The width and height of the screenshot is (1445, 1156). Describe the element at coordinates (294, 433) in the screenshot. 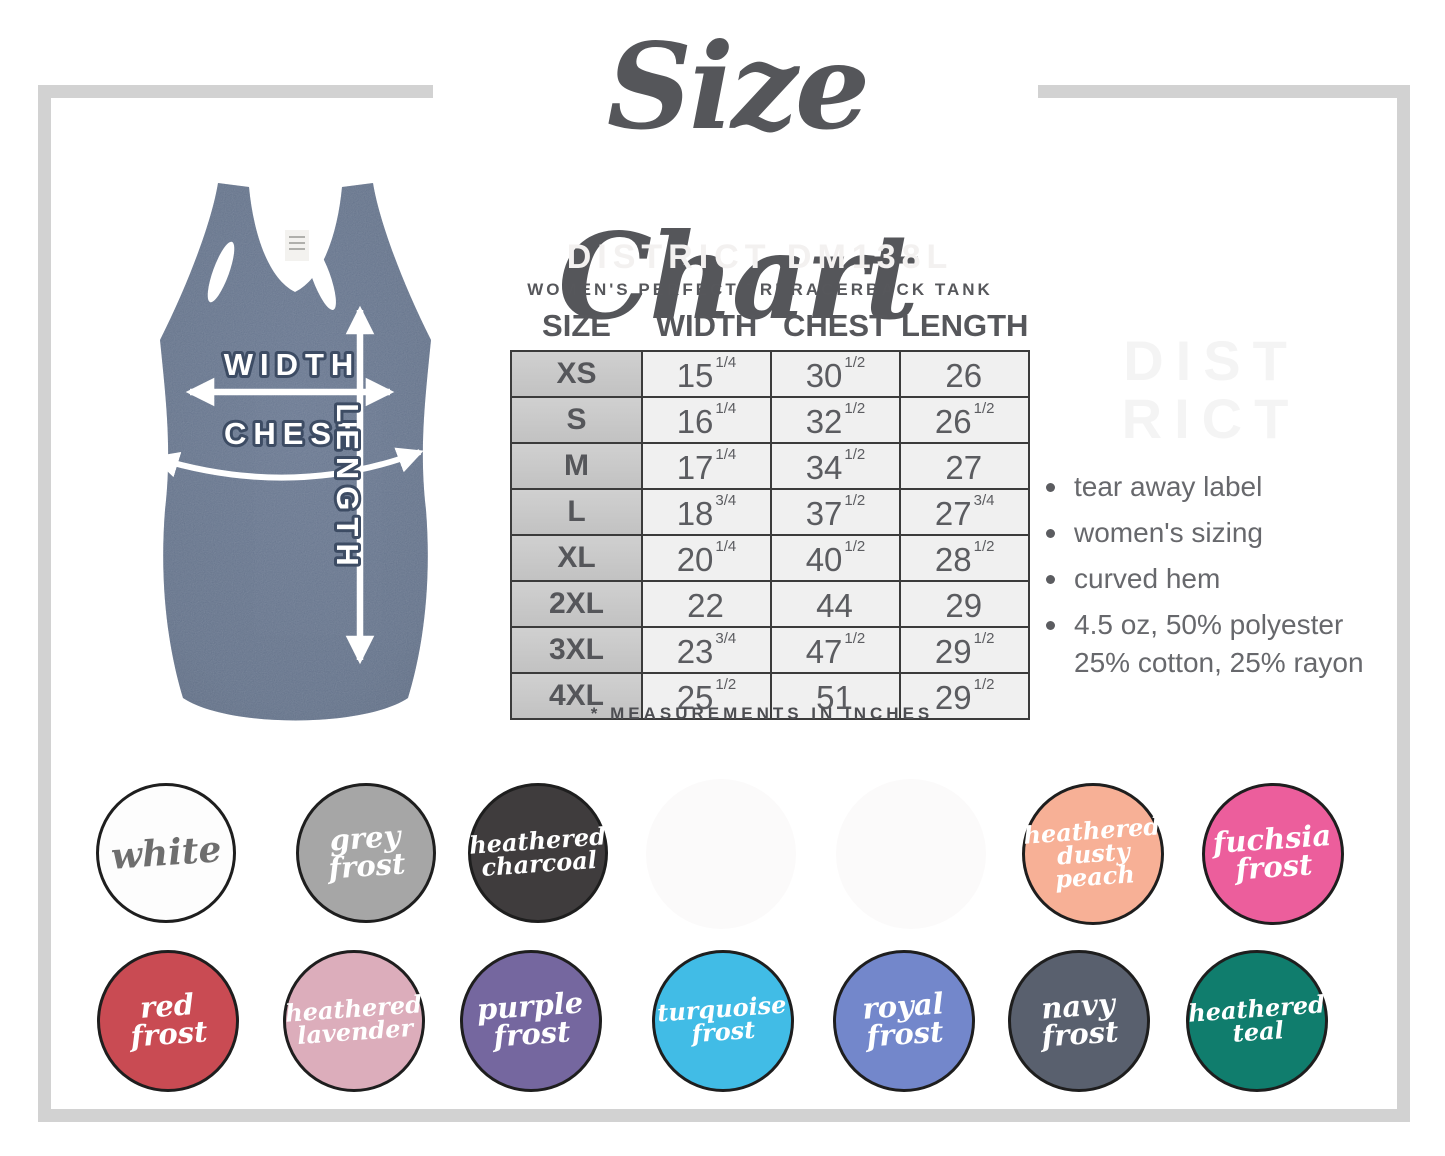

I see `chest-arrow-label: CHEST` at that location.